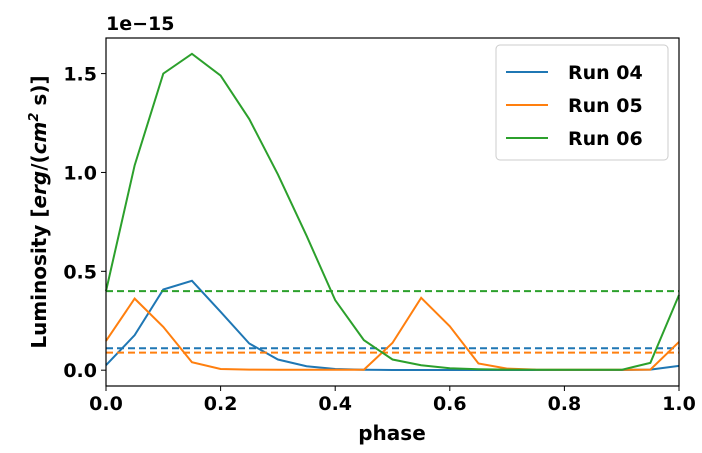  I want to click on y-tick-label: 1.5, so click(80, 75).